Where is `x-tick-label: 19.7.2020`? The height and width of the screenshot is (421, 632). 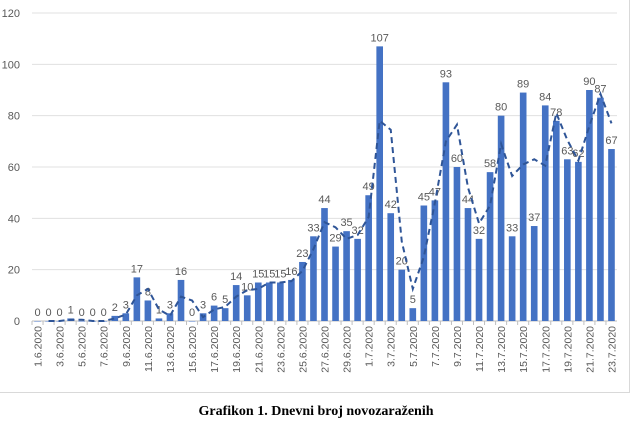 x-tick-label: 19.7.2020 is located at coordinates (568, 349).